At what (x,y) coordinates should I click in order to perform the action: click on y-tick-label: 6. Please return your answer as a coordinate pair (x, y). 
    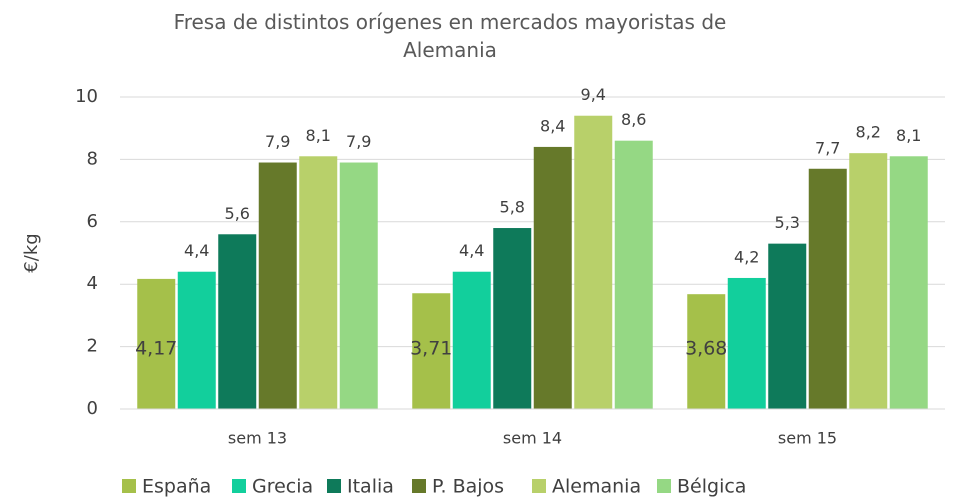
    Looking at the image, I should click on (92, 221).